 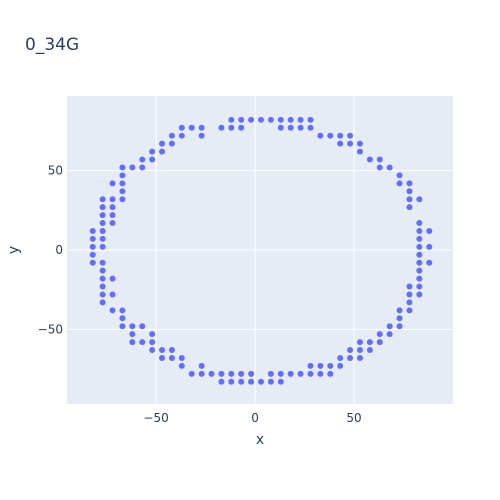 I want to click on x-axis-title: x, so click(x=260, y=440).